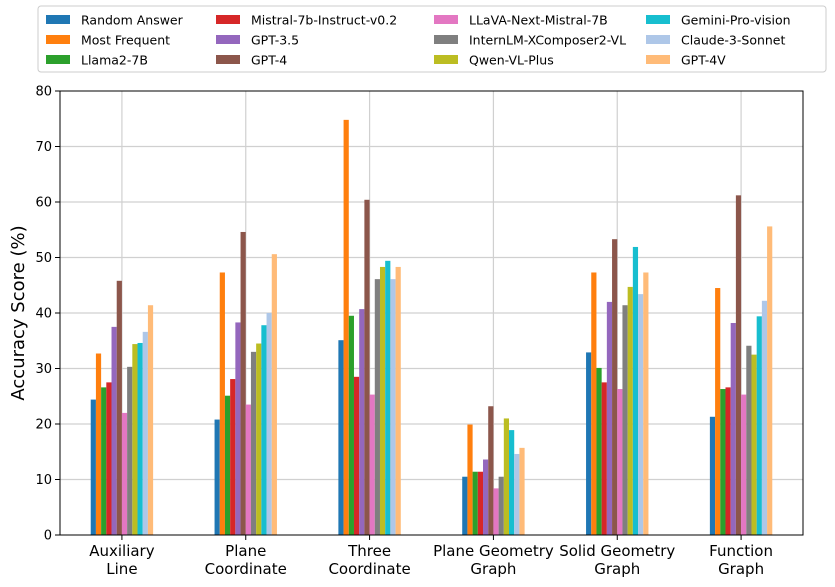 The height and width of the screenshot is (587, 835). What do you see at coordinates (511, 60) in the screenshot?
I see `legend-label: Qwen-VL-Plus` at bounding box center [511, 60].